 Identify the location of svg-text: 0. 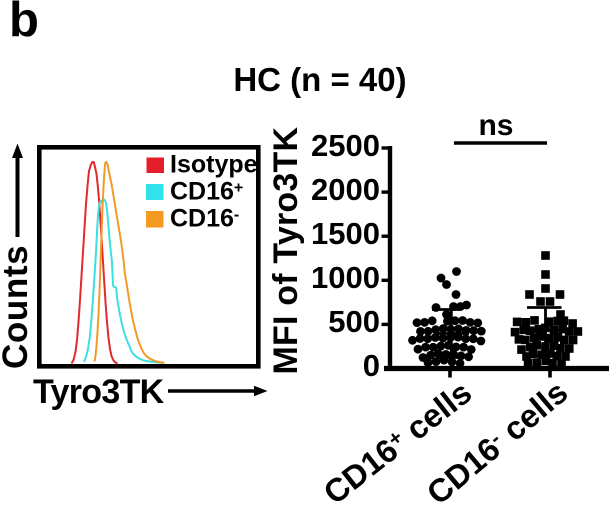
(371, 365).